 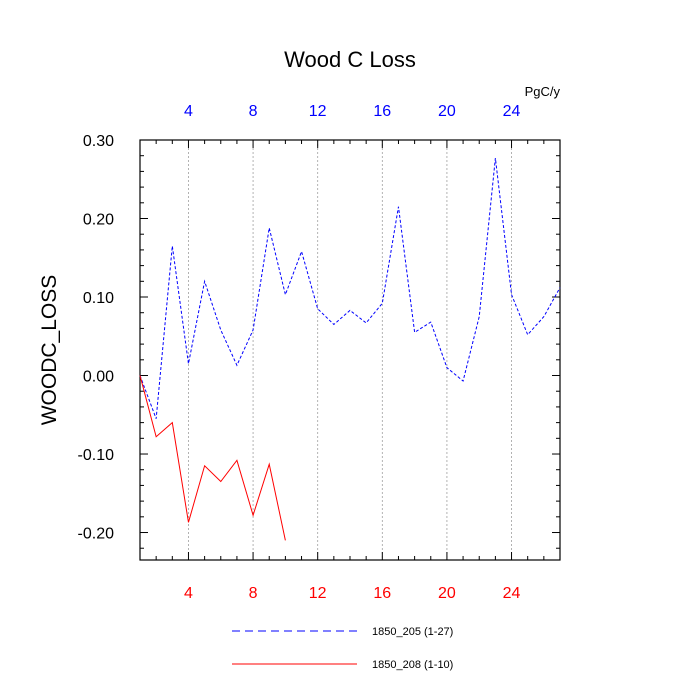 What do you see at coordinates (447, 593) in the screenshot?
I see `x-tick-label-bottom-4: 20` at bounding box center [447, 593].